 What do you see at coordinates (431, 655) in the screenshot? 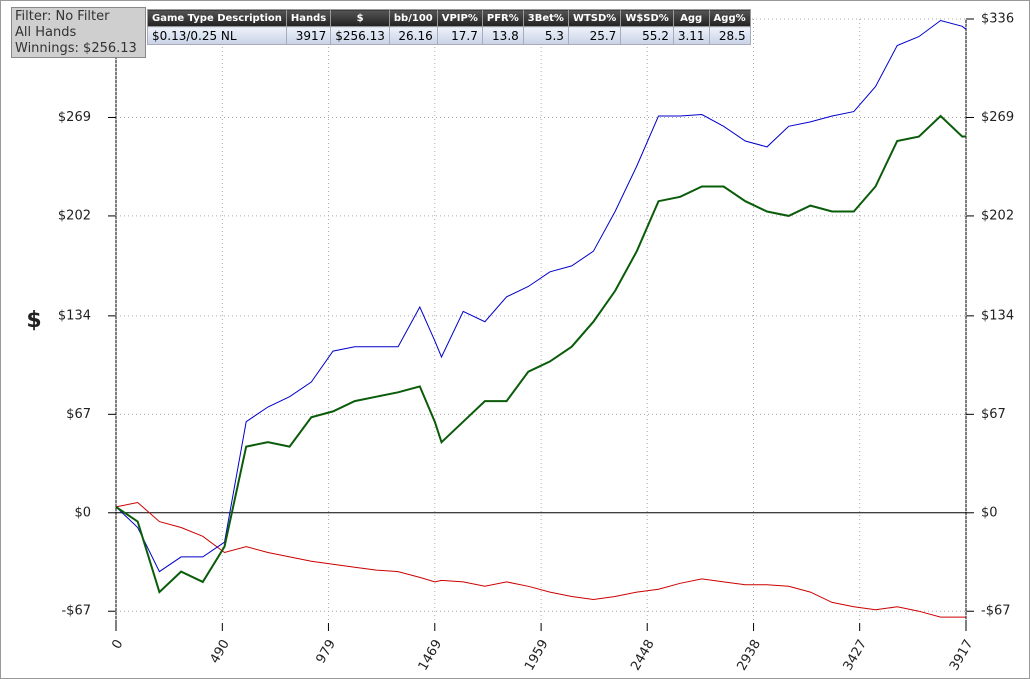
I see `x-tick-label: 1469` at bounding box center [431, 655].